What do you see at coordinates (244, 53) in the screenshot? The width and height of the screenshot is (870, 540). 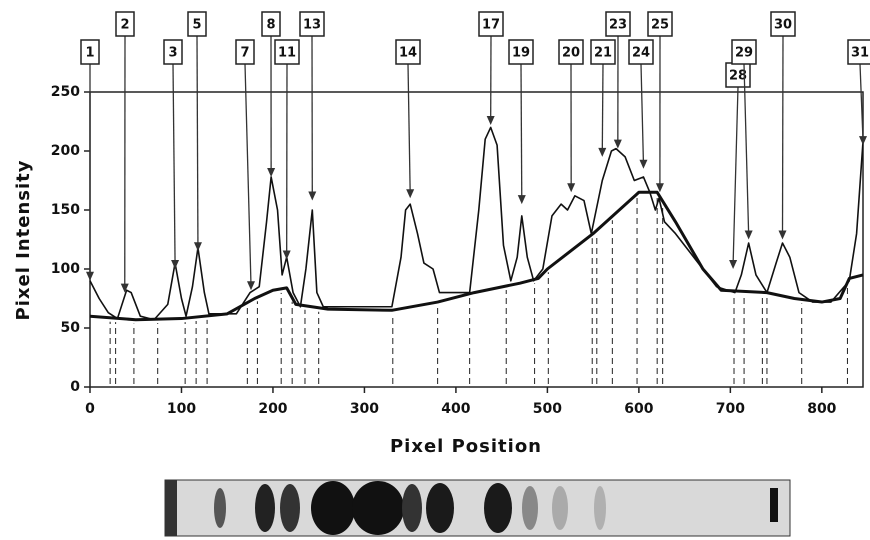 I see `annotation-label: 7` at bounding box center [244, 53].